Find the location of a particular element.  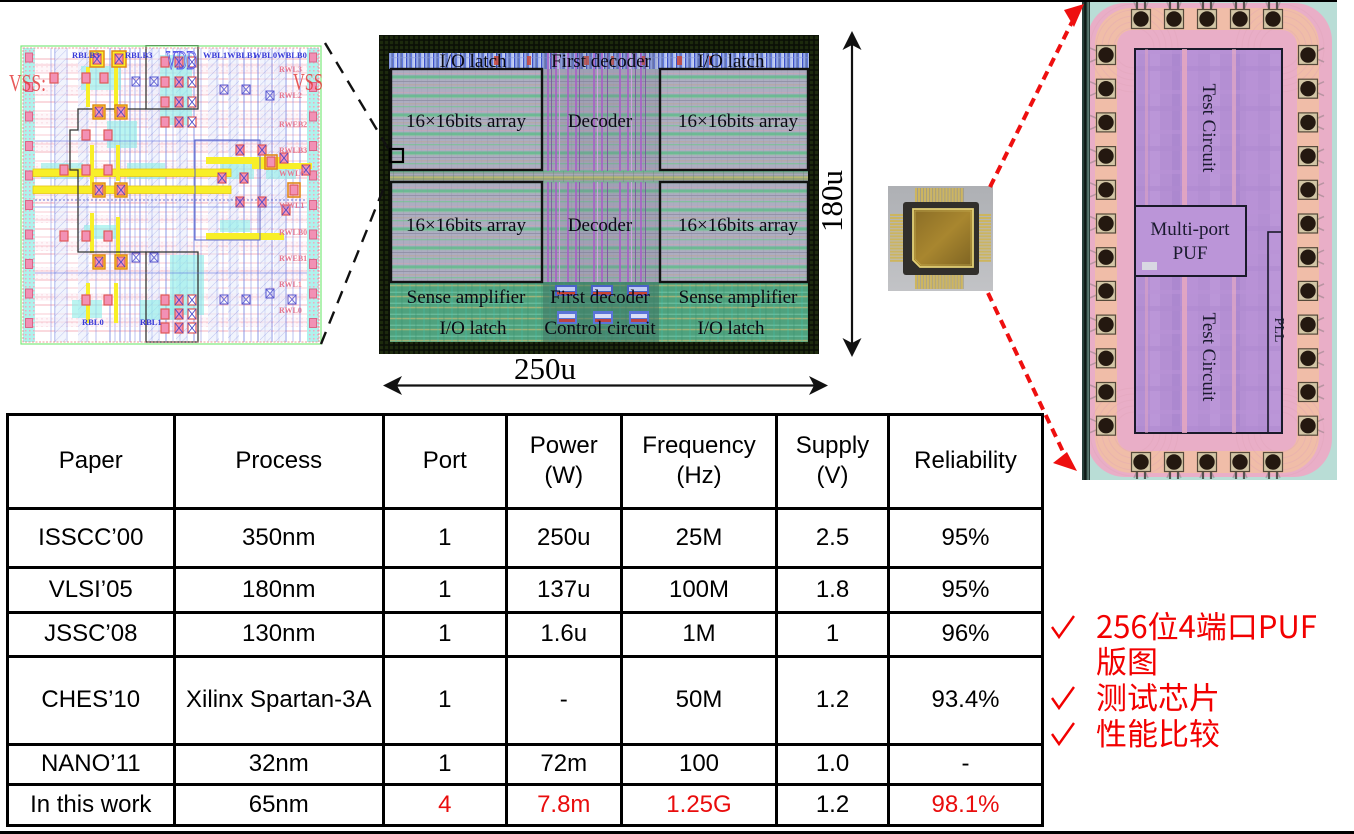

svg-text: RWLB3 is located at coordinates (293, 150).